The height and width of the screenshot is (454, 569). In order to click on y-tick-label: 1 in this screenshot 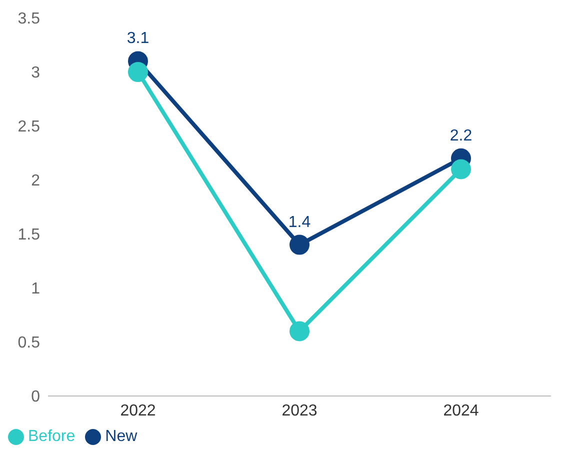, I will do `click(35, 289)`.